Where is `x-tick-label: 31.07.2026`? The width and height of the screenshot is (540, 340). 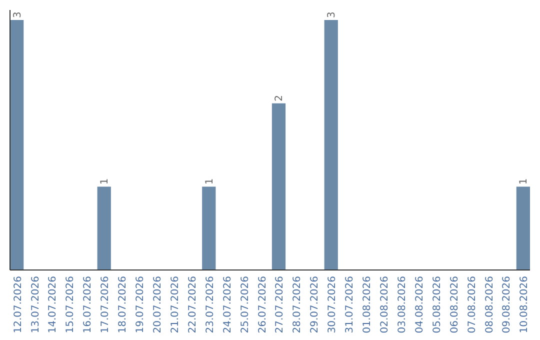
x-tick-label: 31.07.2026 is located at coordinates (350, 305).